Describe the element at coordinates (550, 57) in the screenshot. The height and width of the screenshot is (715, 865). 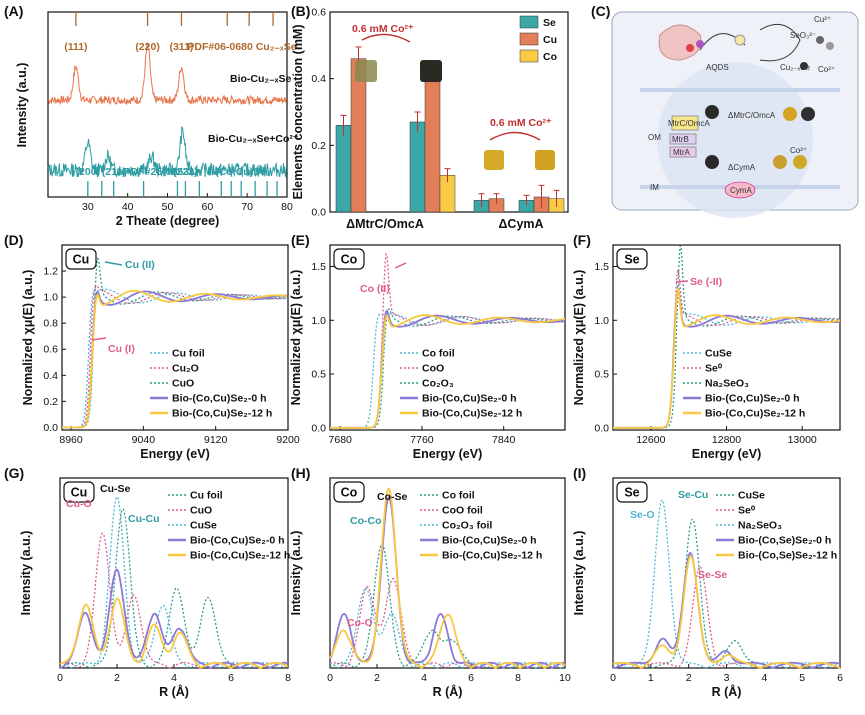
I see `panel-b-legend-label: Co` at that location.